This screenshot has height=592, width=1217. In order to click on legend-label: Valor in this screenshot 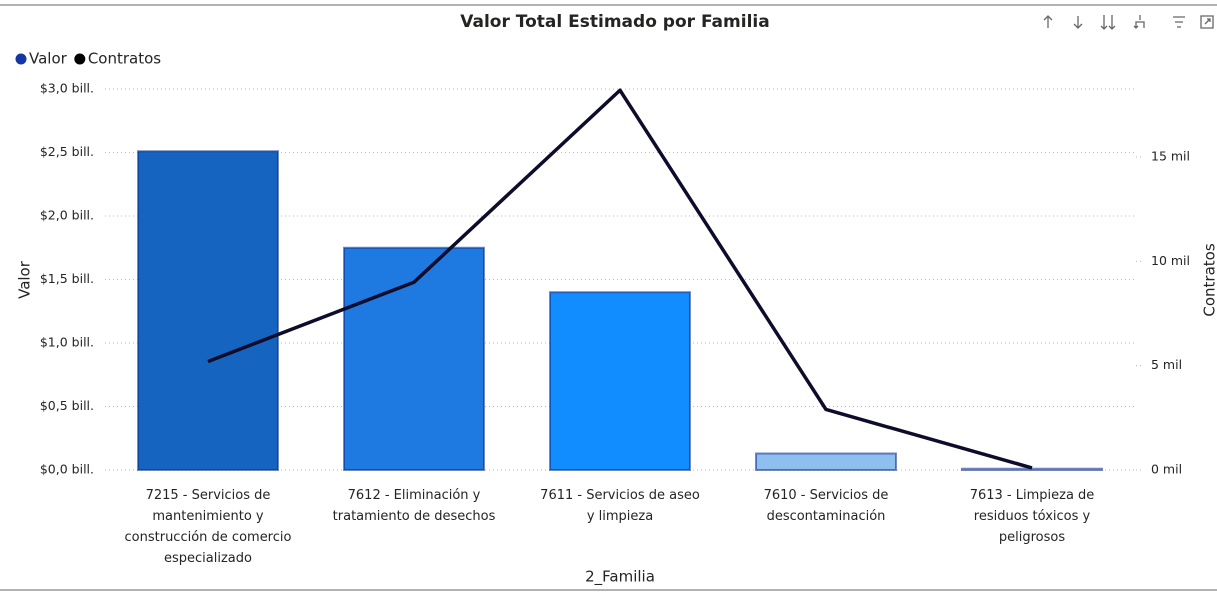, I will do `click(48, 59)`.